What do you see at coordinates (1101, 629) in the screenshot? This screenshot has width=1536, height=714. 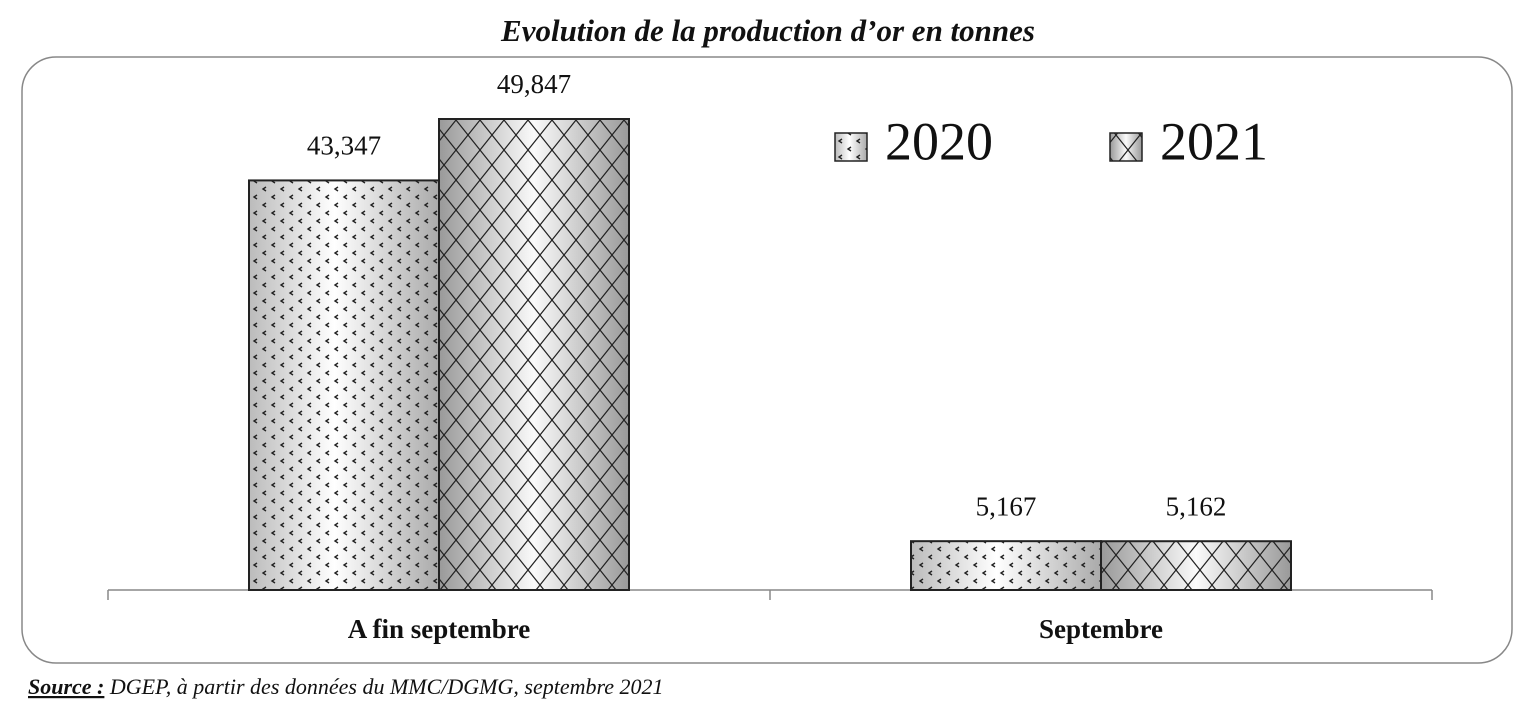 I see `x-tick-label: Septembre` at bounding box center [1101, 629].